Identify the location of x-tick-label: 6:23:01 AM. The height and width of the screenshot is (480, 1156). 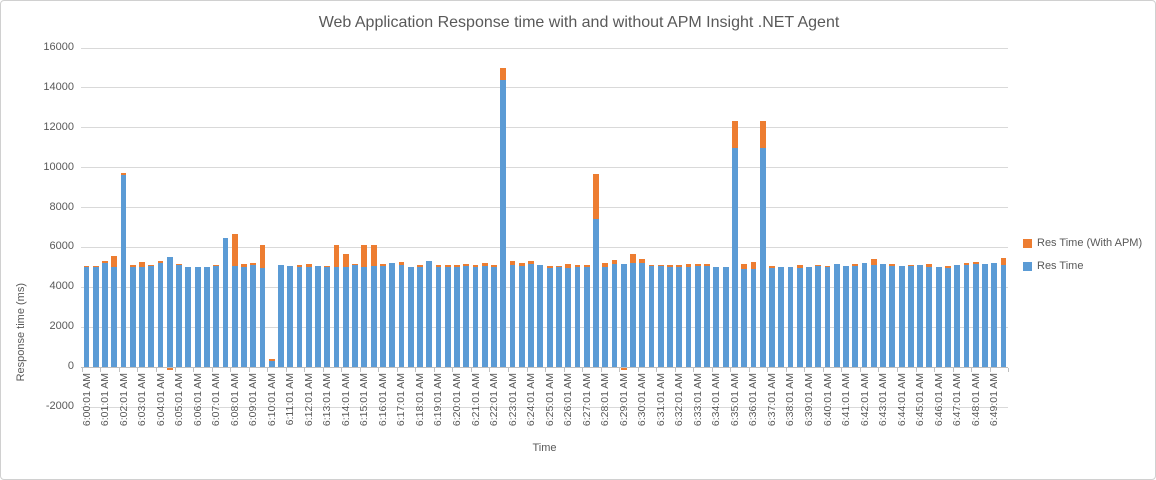
(512, 400).